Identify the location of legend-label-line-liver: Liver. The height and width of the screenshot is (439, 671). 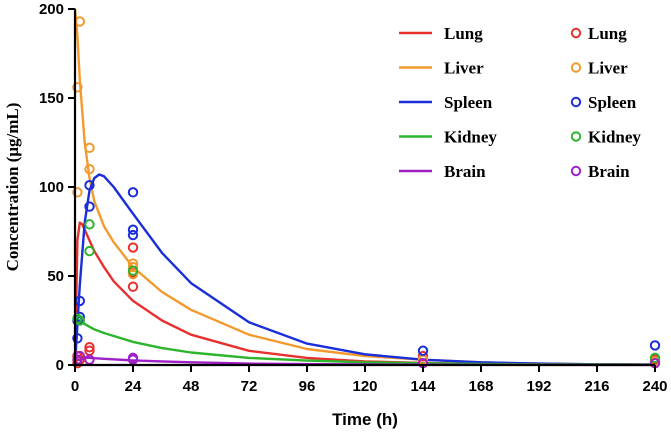
(464, 68).